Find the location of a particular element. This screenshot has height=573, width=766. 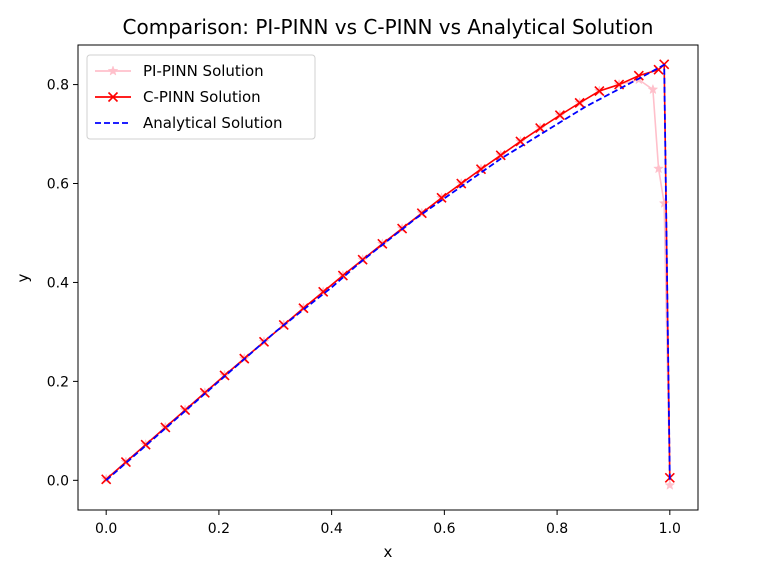

y-tick-label: 0.6 is located at coordinates (58, 185).